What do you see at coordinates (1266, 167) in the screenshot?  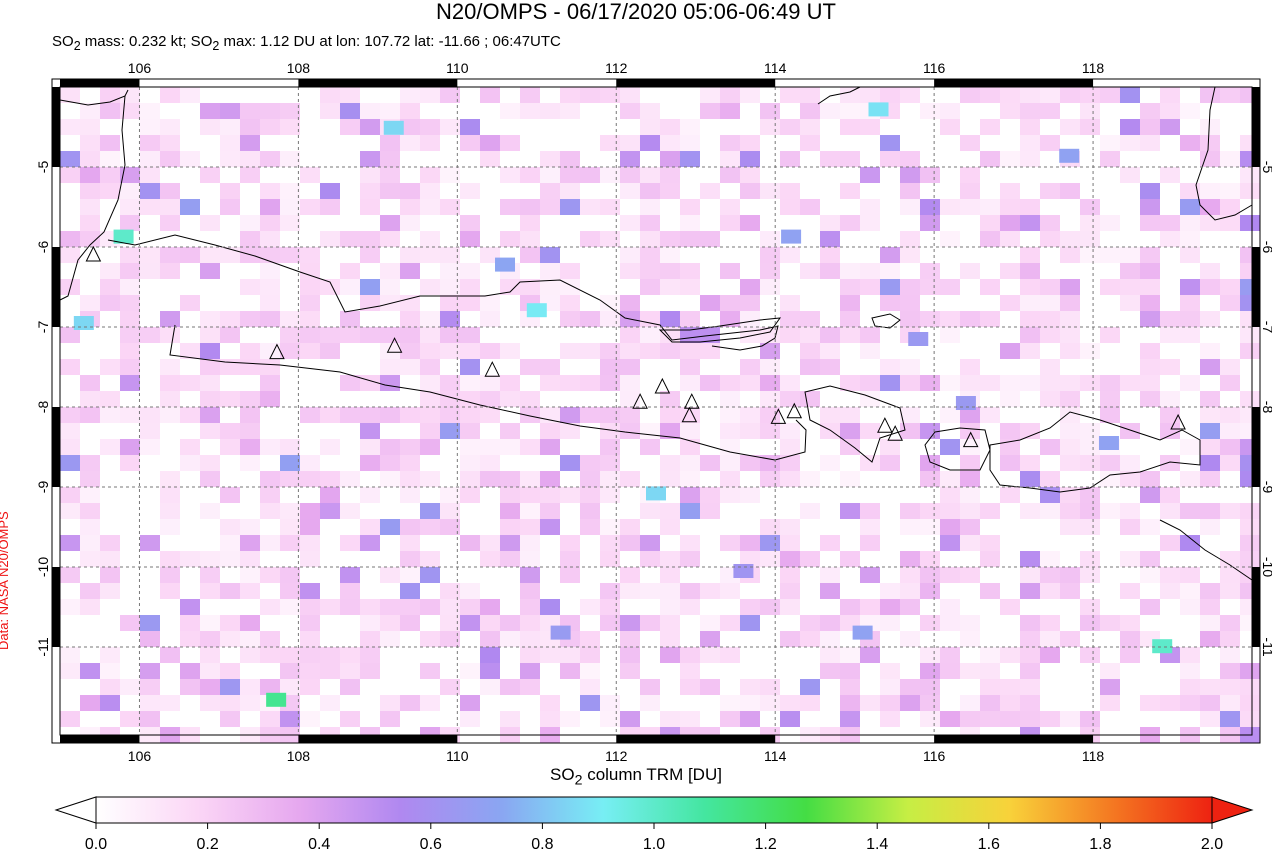 I see `y-tick-label-right: -5` at bounding box center [1266, 167].